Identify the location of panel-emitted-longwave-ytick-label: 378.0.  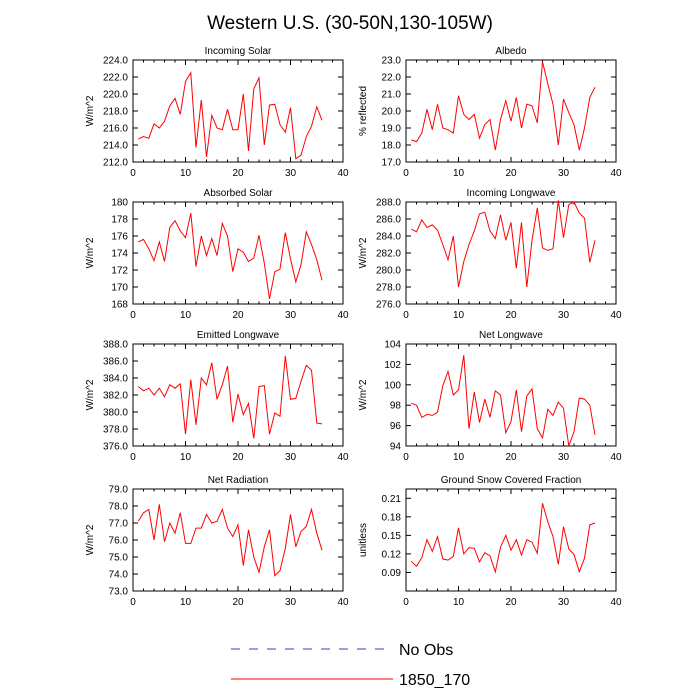
(115, 430).